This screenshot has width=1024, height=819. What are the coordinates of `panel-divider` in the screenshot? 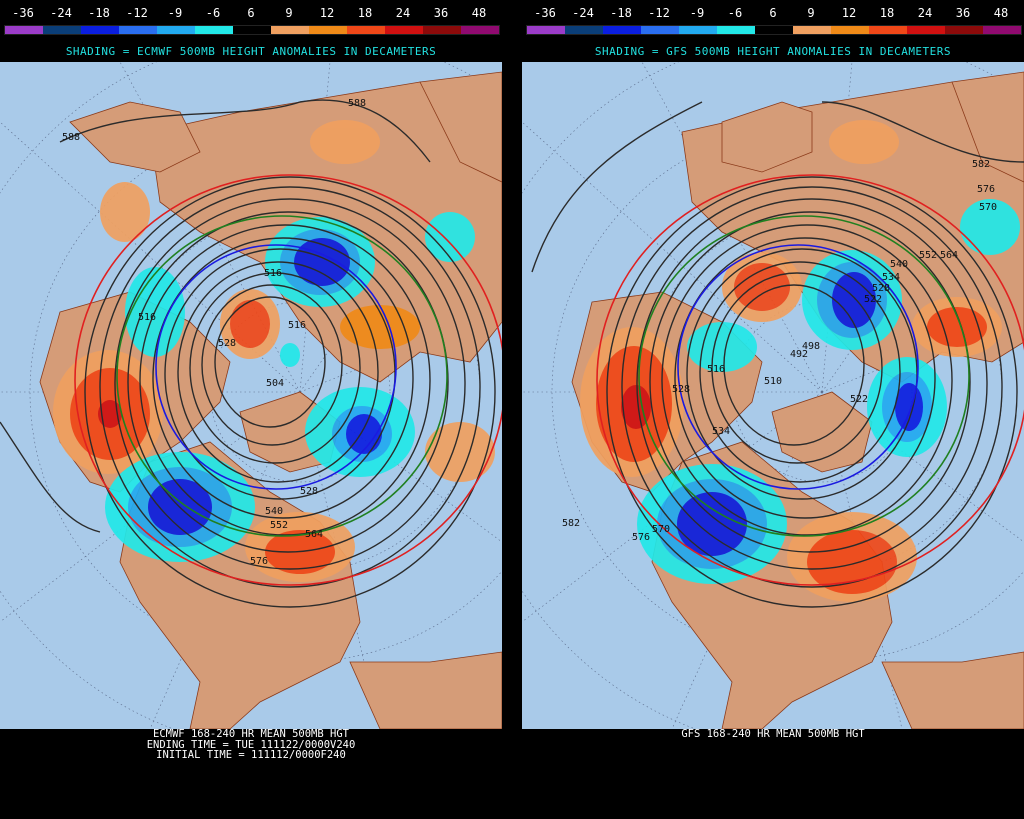 It's located at (512, 409).